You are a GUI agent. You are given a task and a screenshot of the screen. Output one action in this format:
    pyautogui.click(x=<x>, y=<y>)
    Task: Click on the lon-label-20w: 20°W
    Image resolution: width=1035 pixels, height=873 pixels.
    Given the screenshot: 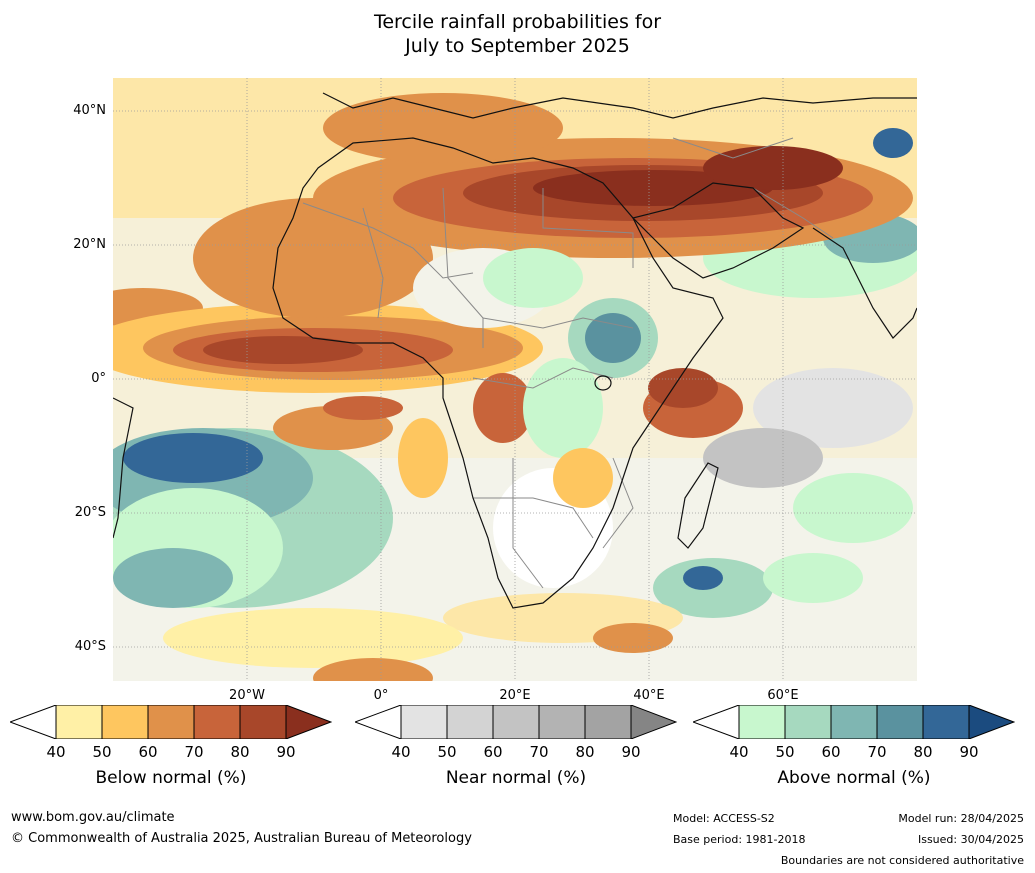 What is the action you would take?
    pyautogui.click(x=247, y=695)
    